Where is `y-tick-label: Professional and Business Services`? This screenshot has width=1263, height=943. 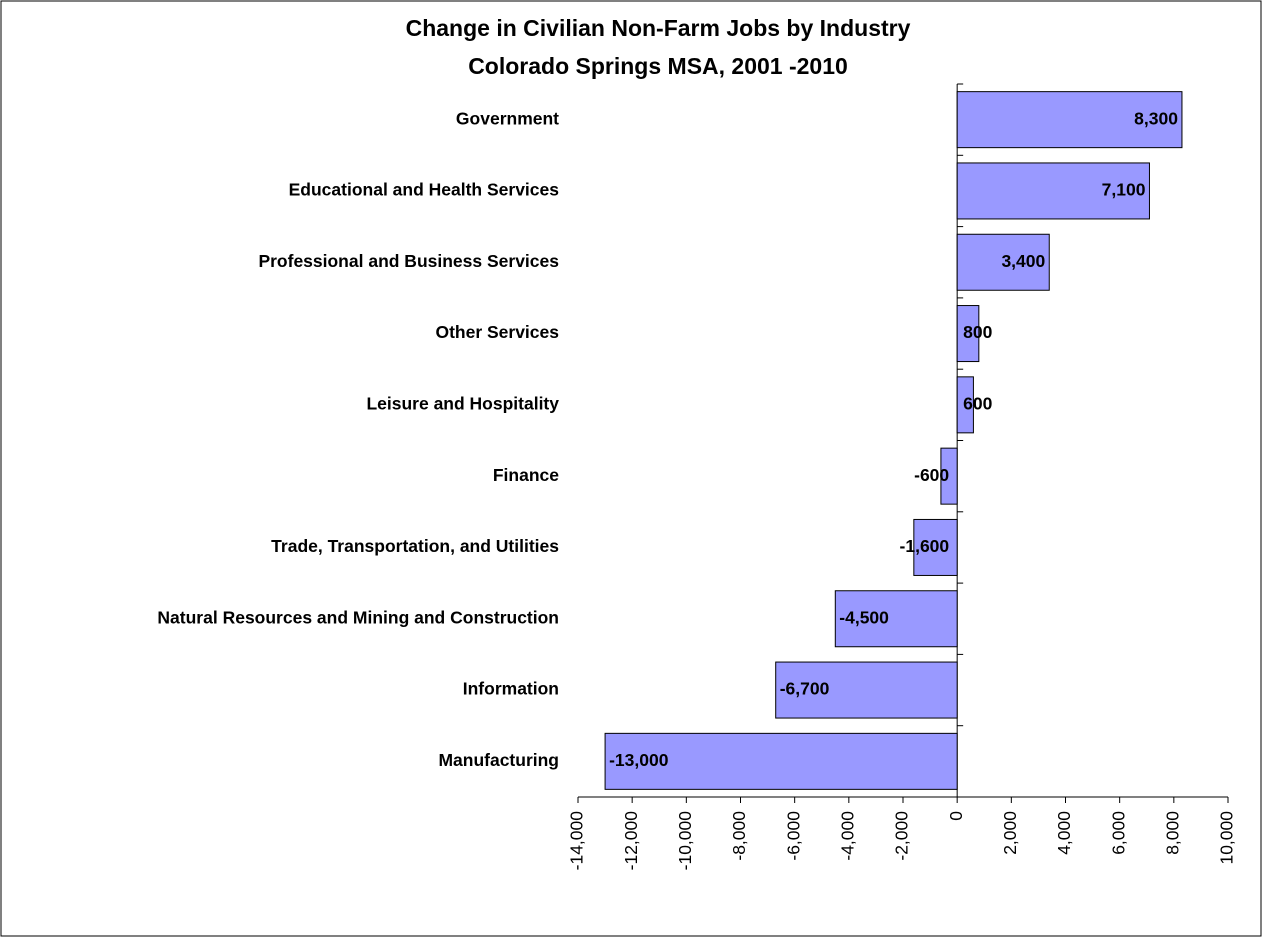
y-tick-label: Professional and Business Services is located at coordinates (408, 261).